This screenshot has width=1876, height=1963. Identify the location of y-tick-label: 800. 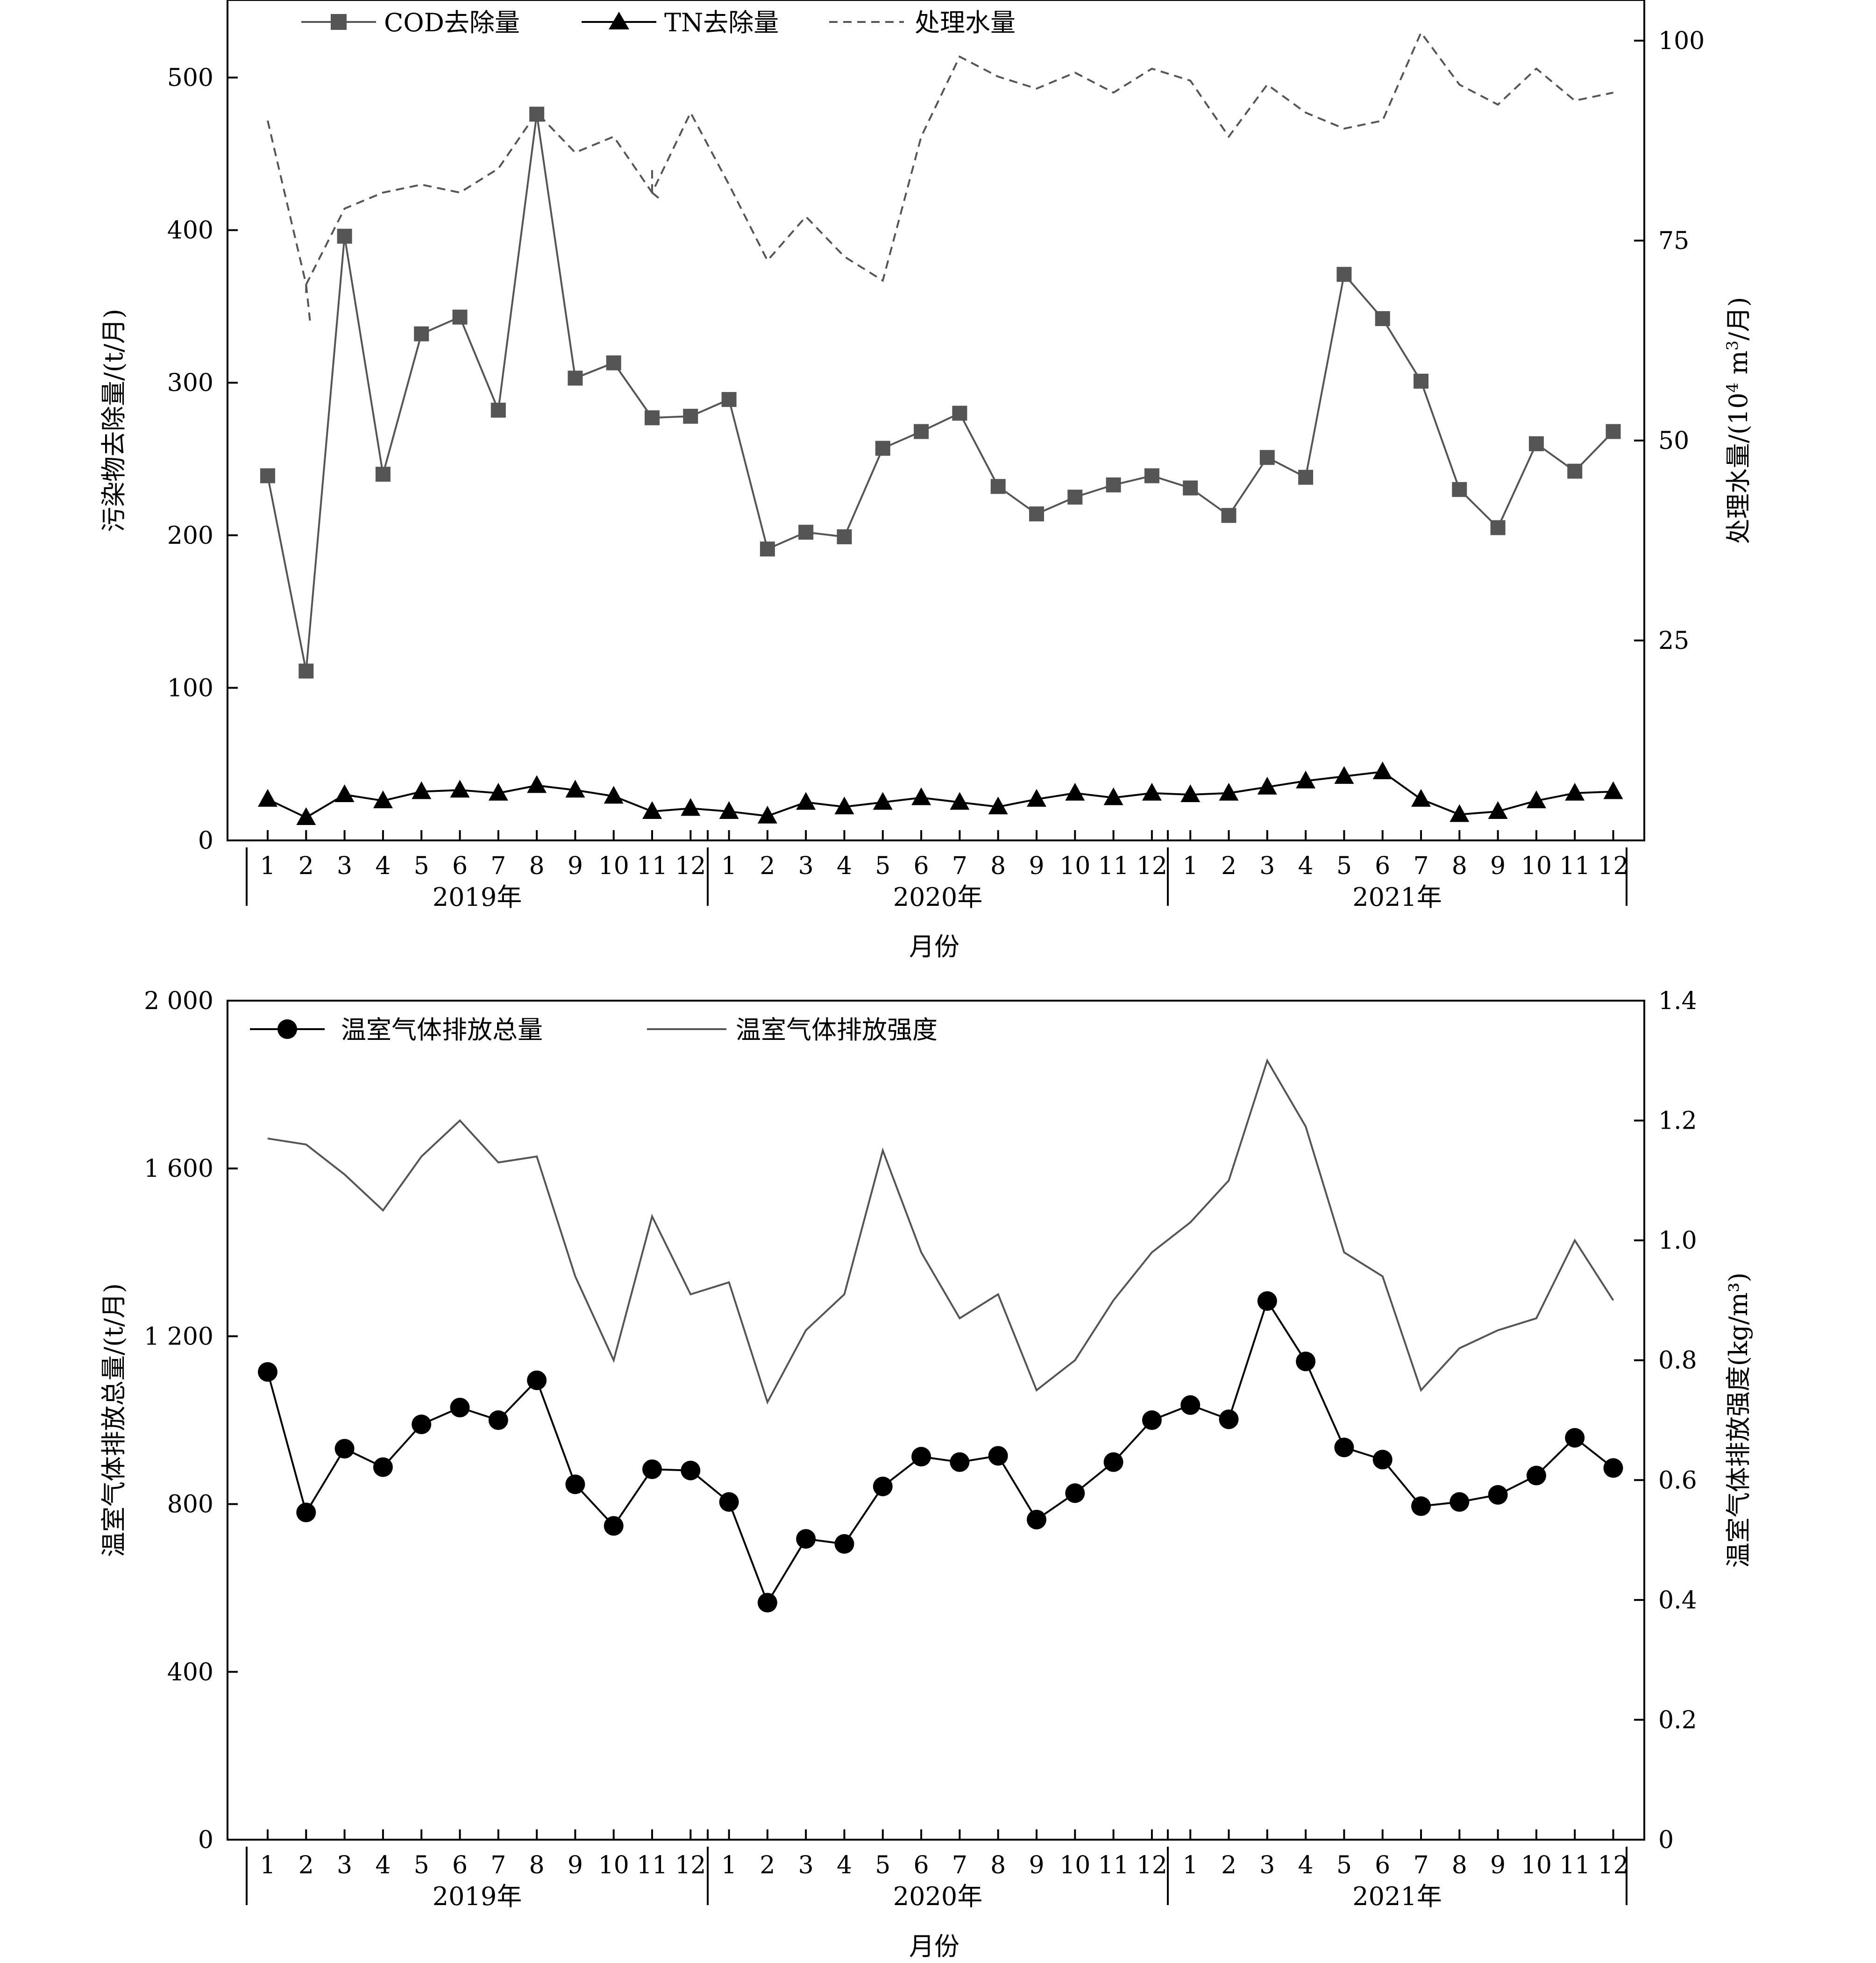
(190, 1505).